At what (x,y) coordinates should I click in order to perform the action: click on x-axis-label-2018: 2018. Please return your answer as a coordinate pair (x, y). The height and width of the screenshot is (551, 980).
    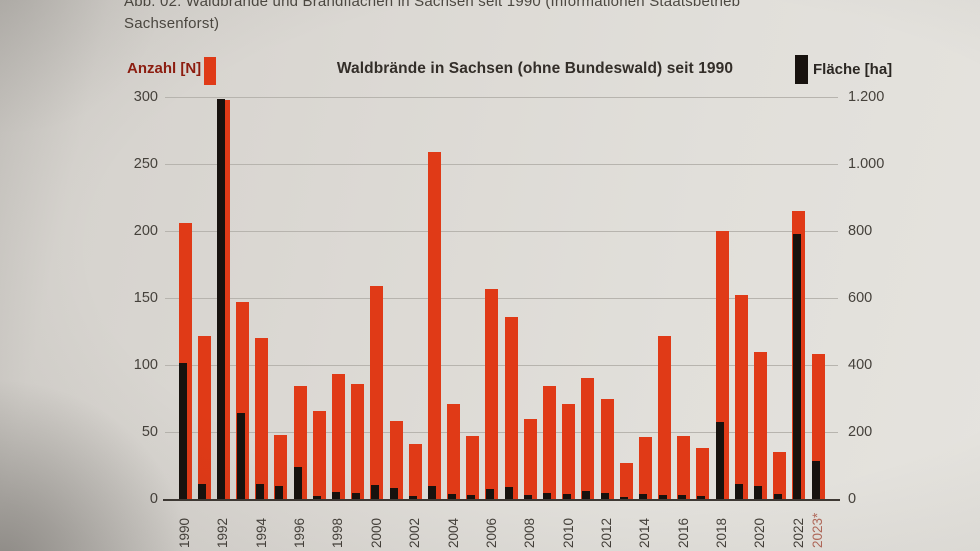
    Looking at the image, I should click on (722, 532).